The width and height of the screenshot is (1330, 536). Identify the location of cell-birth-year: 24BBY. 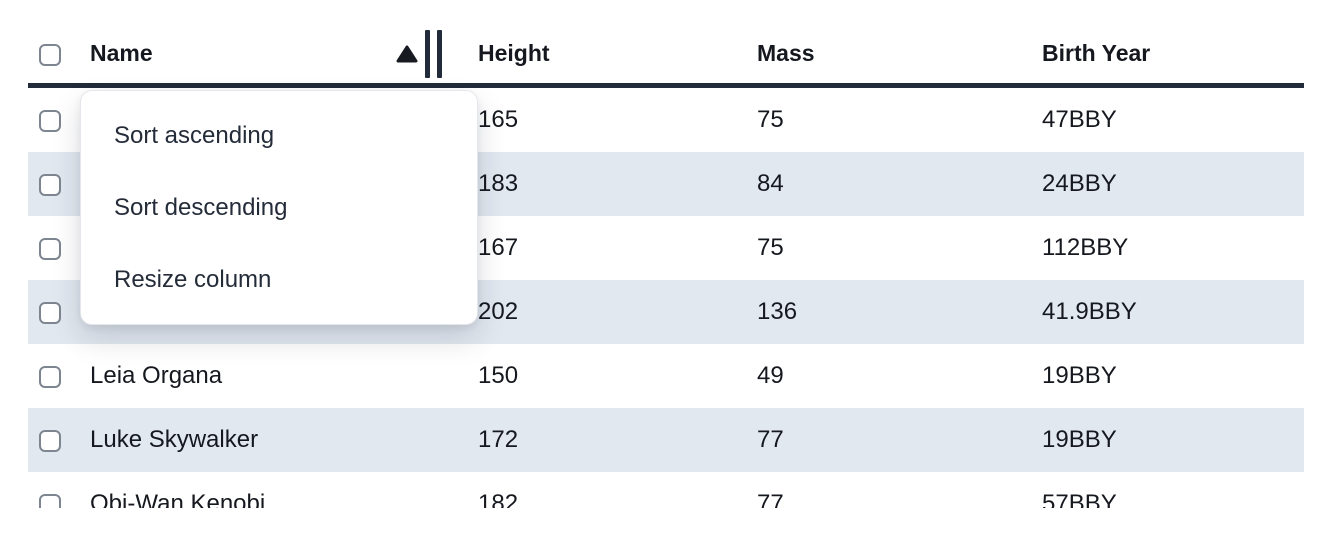
(1079, 183).